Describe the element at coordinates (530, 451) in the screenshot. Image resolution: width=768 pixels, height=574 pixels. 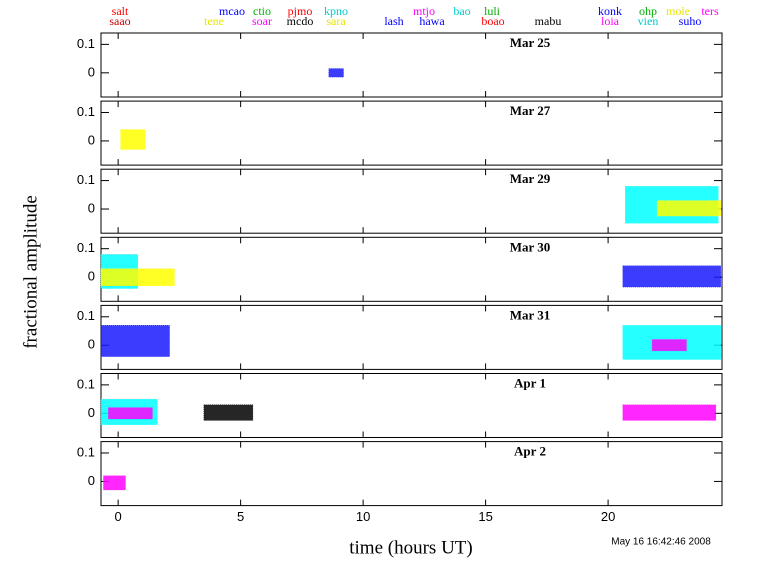
I see `panel-title: Apr 2` at that location.